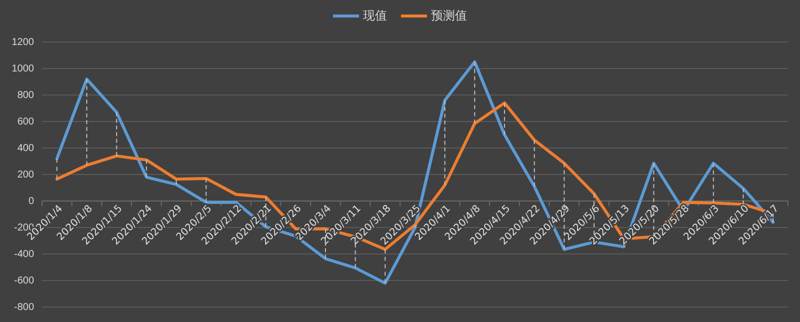  Describe the element at coordinates (24, 254) in the screenshot. I see `y-tick-label: -400` at that location.